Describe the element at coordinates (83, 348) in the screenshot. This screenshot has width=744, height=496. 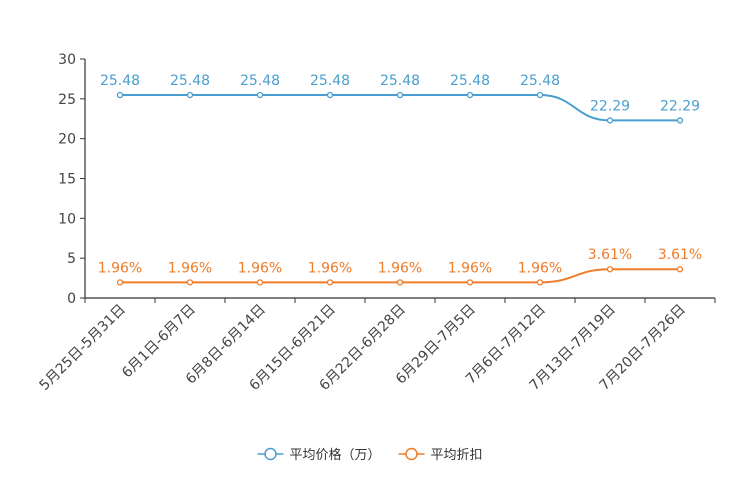
I see `x-tick-label: 5月25日-5月31日` at that location.